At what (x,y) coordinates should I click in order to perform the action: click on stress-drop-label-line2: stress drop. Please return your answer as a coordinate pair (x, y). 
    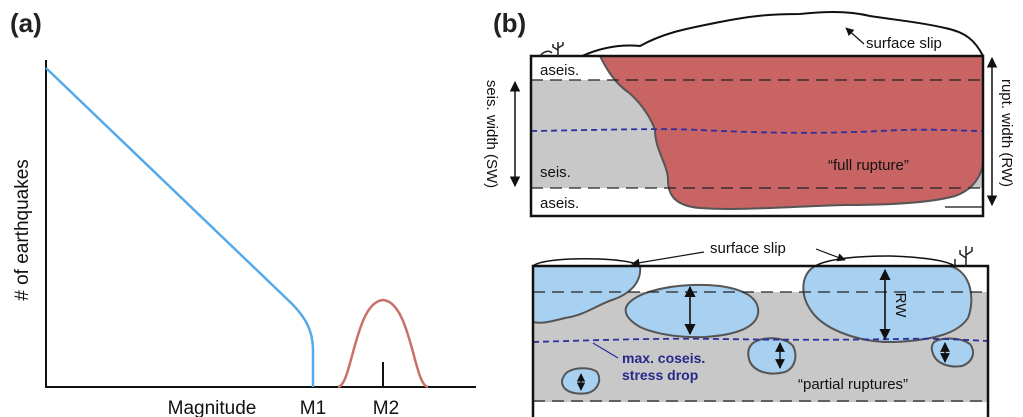
    Looking at the image, I should click on (660, 375).